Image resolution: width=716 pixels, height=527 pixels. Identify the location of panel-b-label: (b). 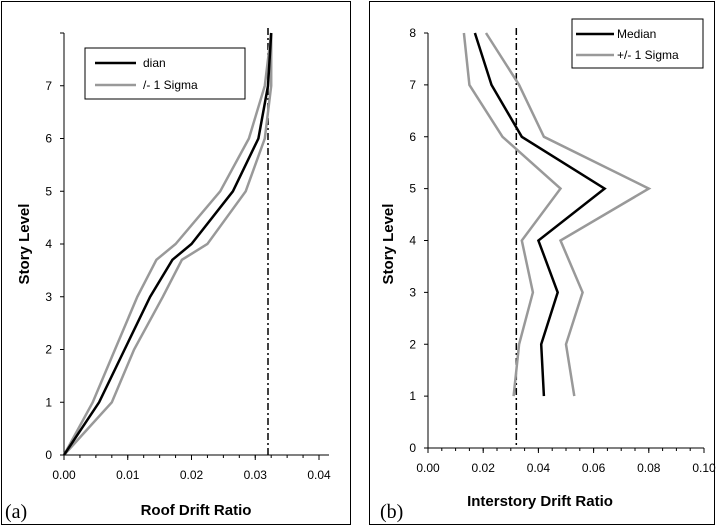
(391, 512).